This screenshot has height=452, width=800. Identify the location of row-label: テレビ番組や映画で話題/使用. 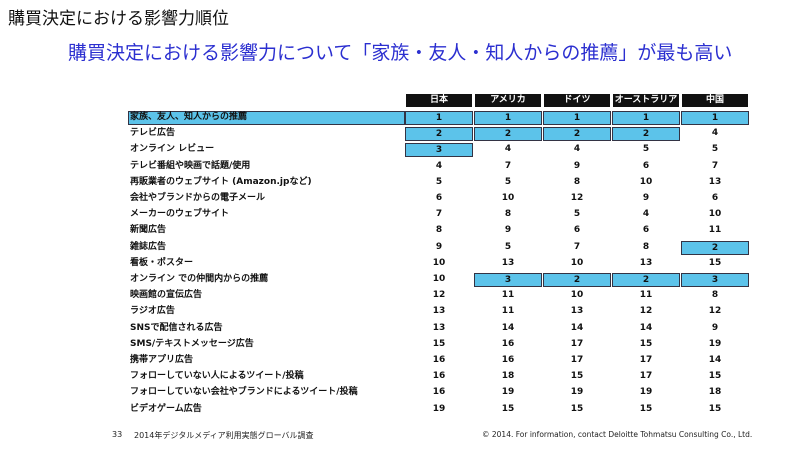
(190, 165).